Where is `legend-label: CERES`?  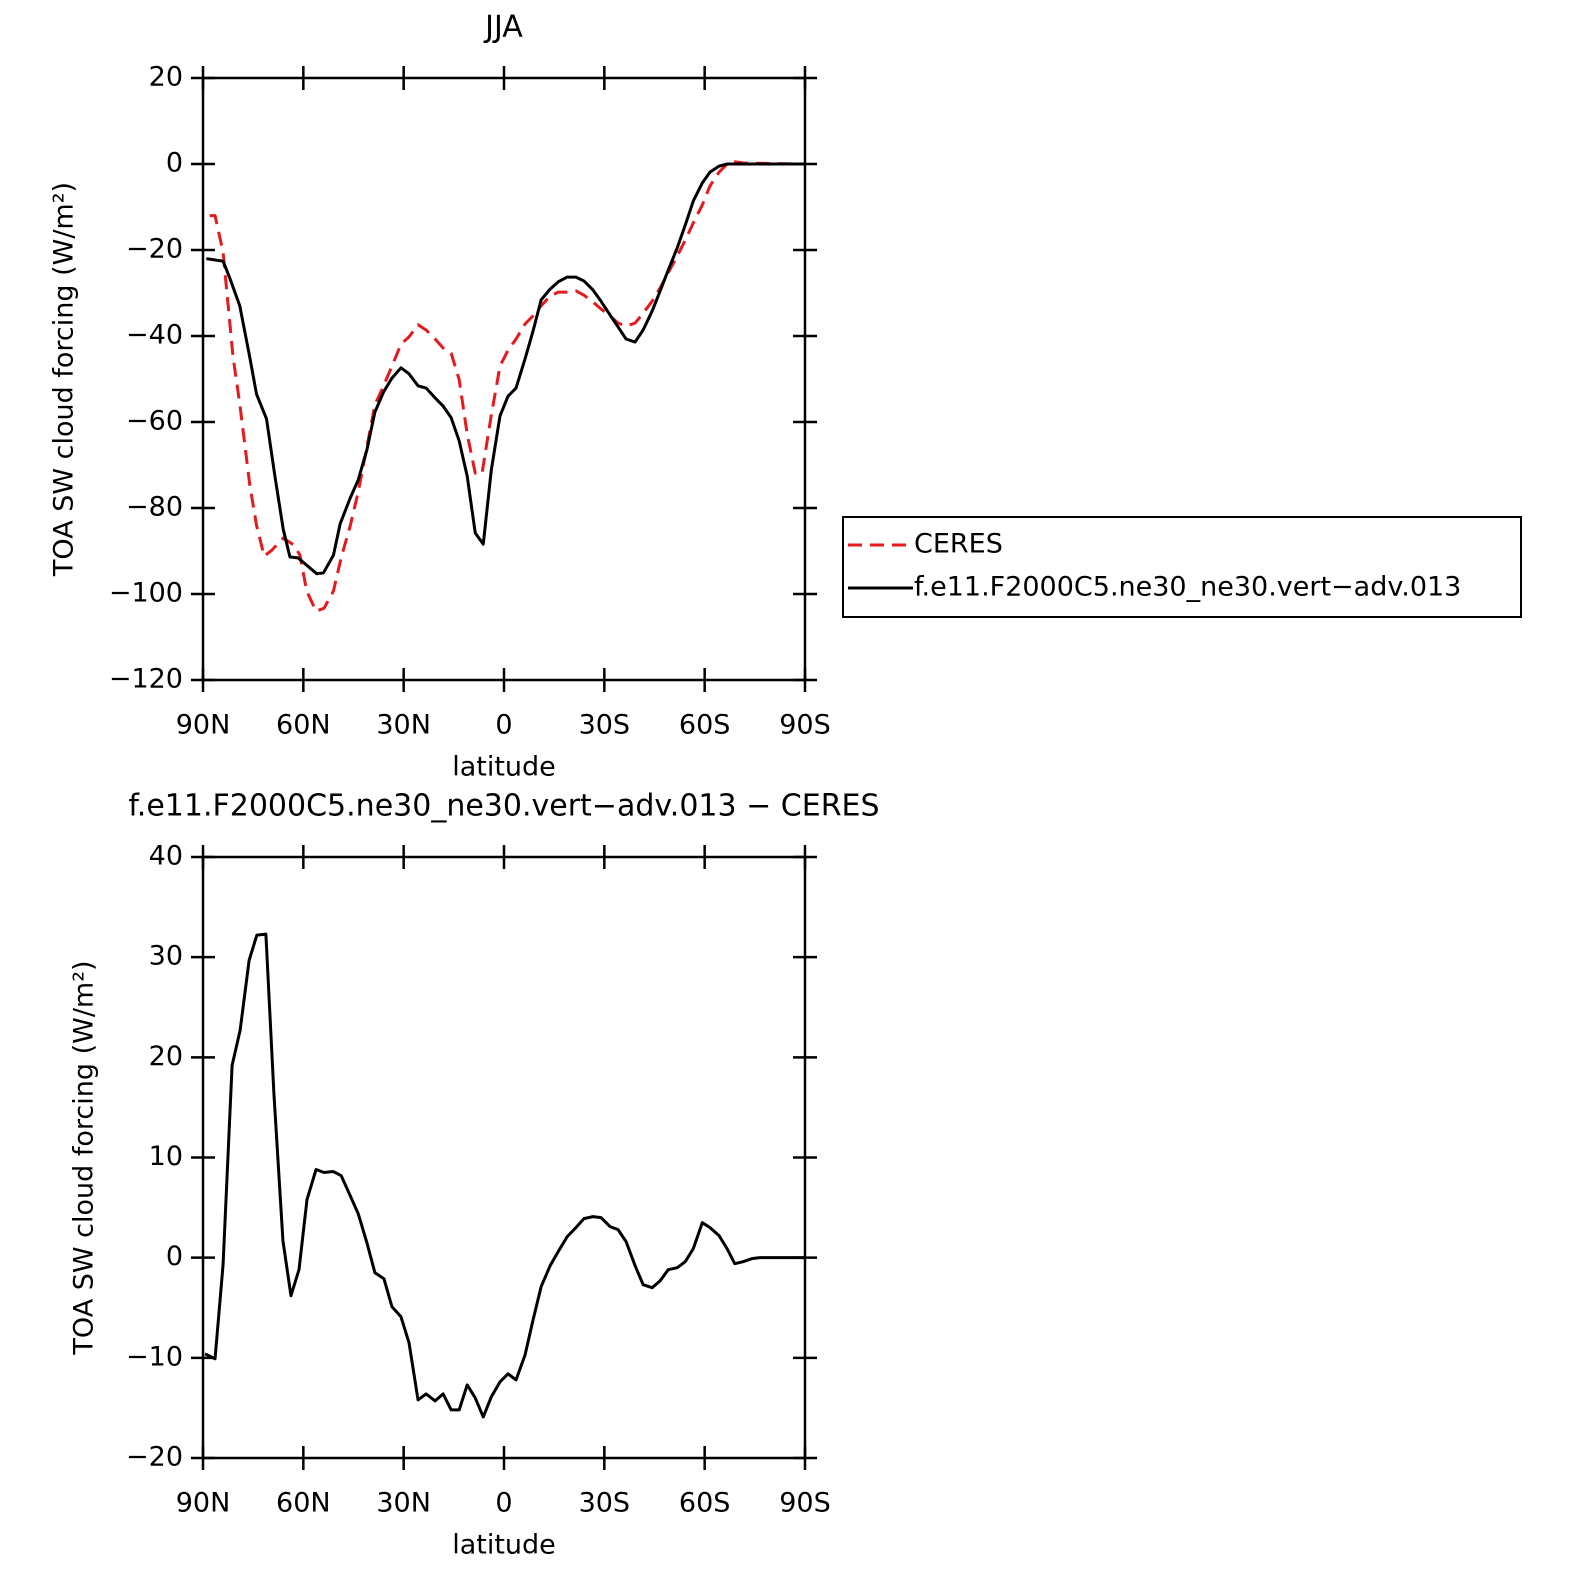 legend-label: CERES is located at coordinates (958, 544).